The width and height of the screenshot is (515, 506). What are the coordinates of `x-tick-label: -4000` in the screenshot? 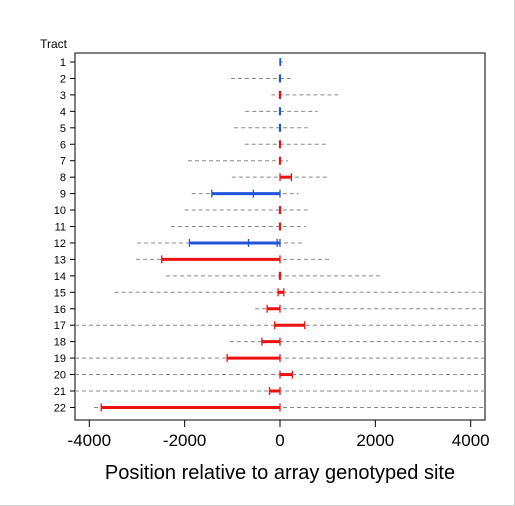 It's located at (89, 440).